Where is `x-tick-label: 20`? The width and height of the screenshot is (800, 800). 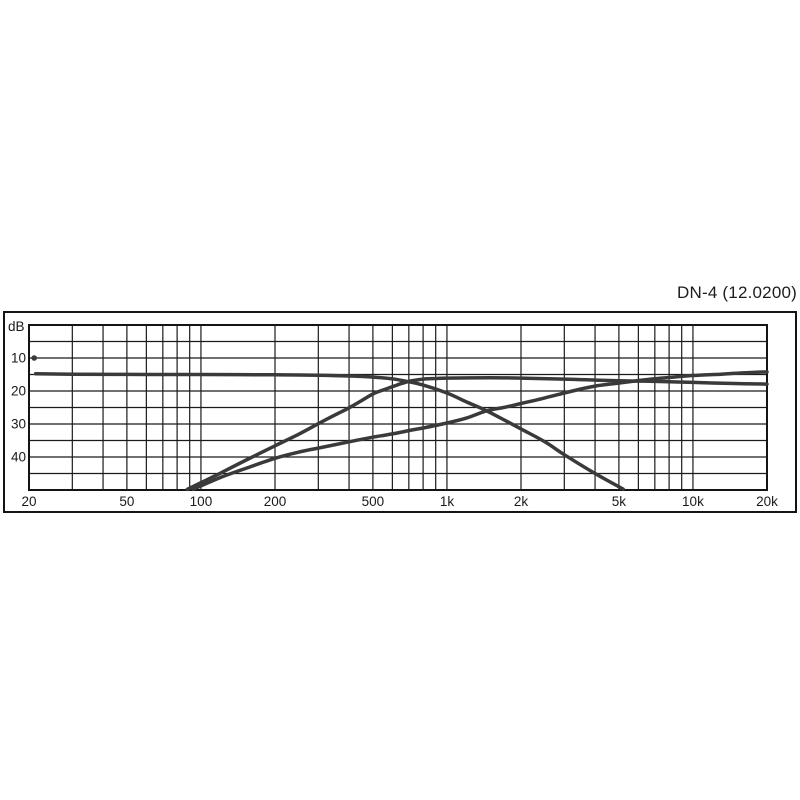
x-tick-label: 20 is located at coordinates (28, 501).